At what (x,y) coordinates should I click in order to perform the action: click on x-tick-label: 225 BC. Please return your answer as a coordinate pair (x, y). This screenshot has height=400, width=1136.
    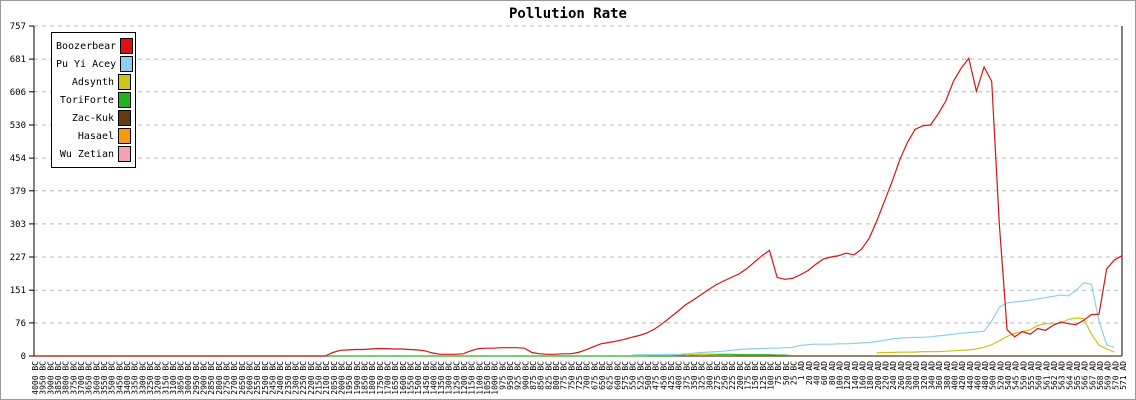
    Looking at the image, I should click on (732, 375).